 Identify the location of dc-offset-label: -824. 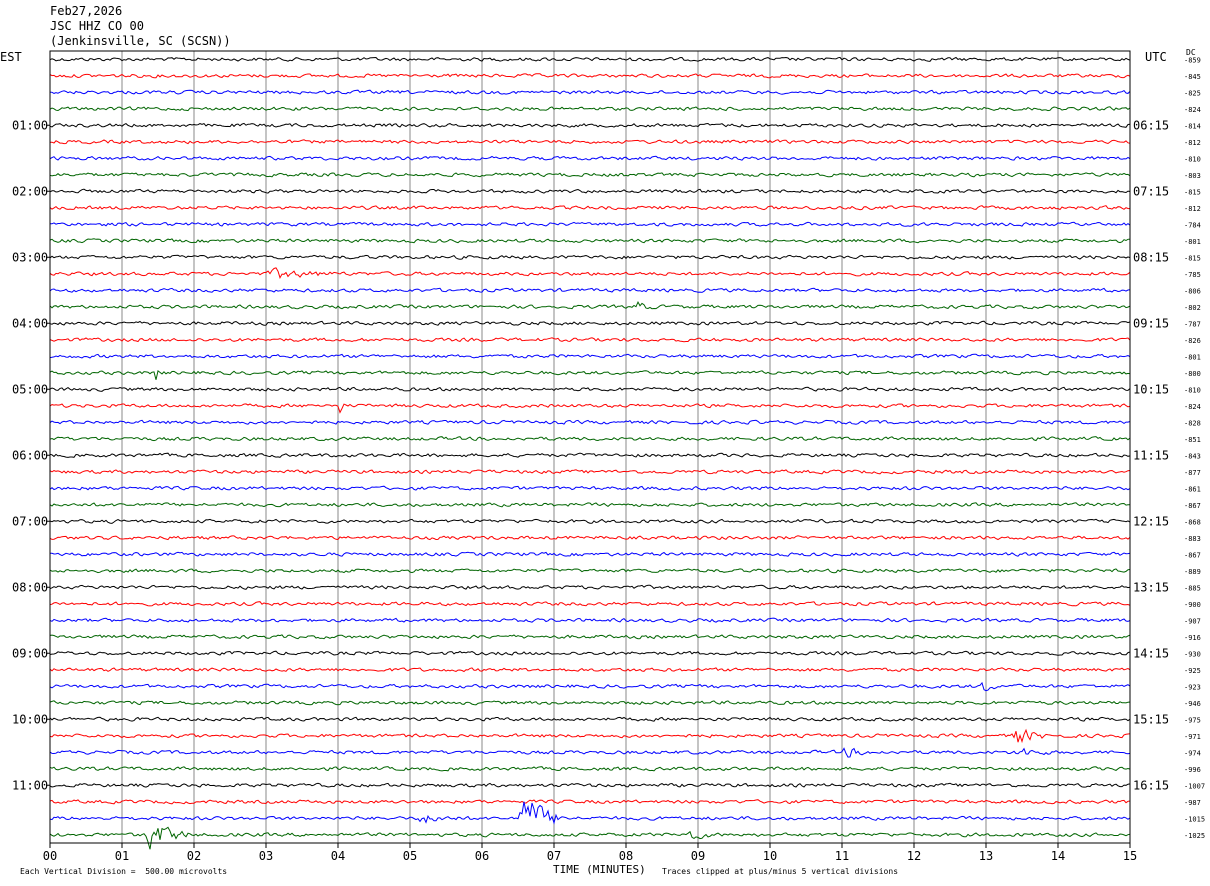
(1192, 110).